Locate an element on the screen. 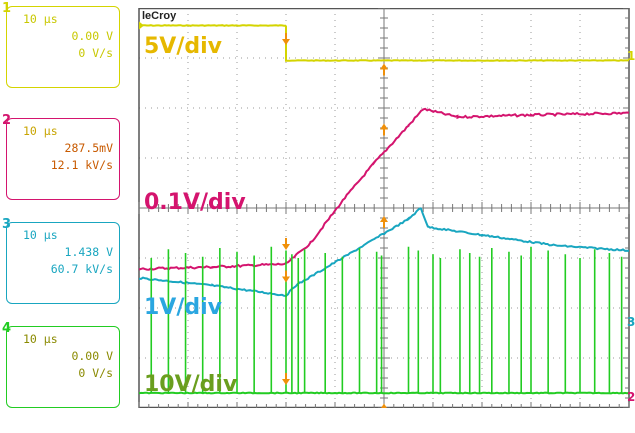  channel-1-offset: 0.00 V is located at coordinates (92, 36).